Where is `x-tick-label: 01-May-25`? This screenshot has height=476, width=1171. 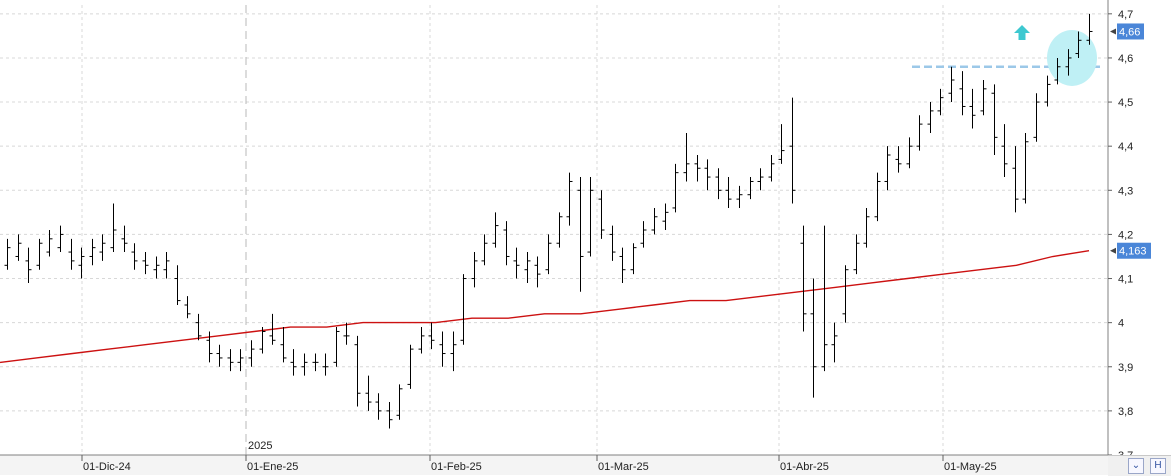 x-tick-label: 01-May-25 is located at coordinates (970, 467).